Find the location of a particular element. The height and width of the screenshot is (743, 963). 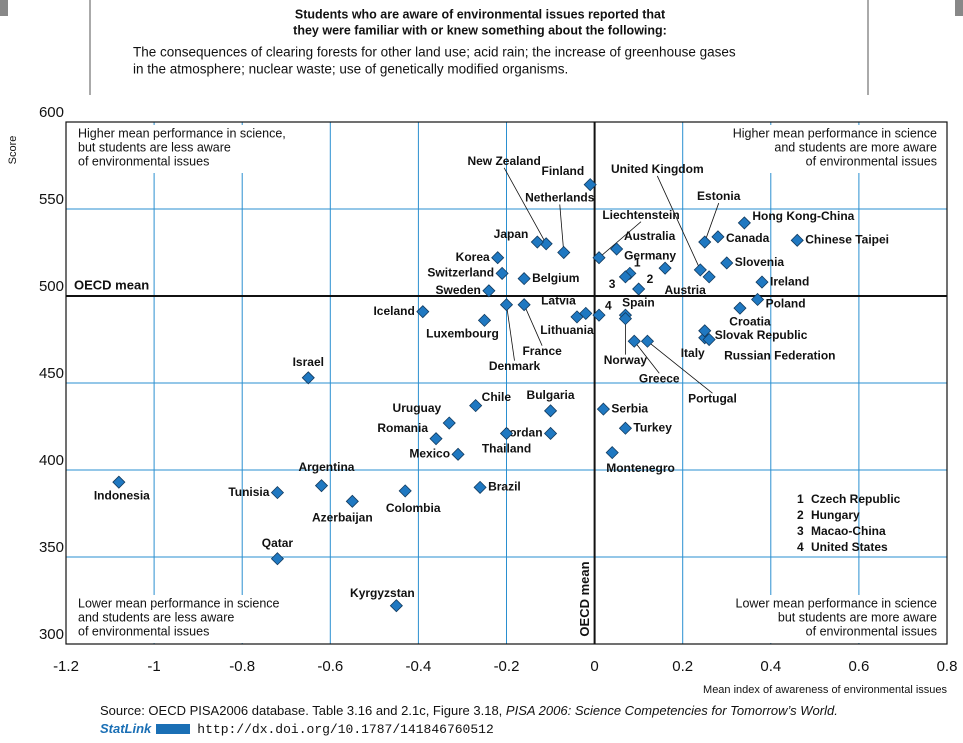

point-label: Liechtenstein is located at coordinates (640, 215).